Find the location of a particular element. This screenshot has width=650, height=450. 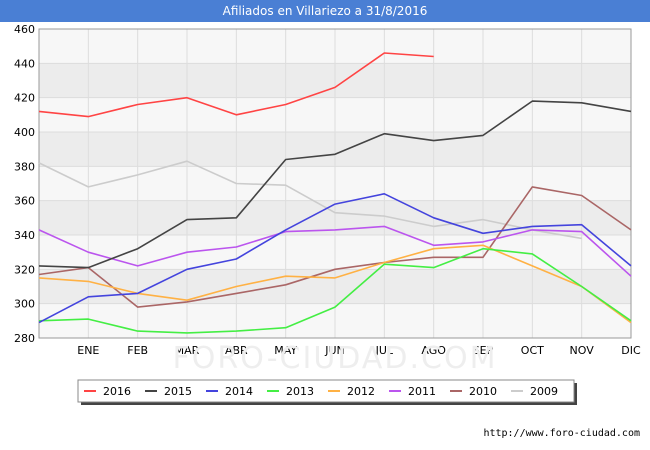

series-line-2011 is located at coordinates (335, 251).